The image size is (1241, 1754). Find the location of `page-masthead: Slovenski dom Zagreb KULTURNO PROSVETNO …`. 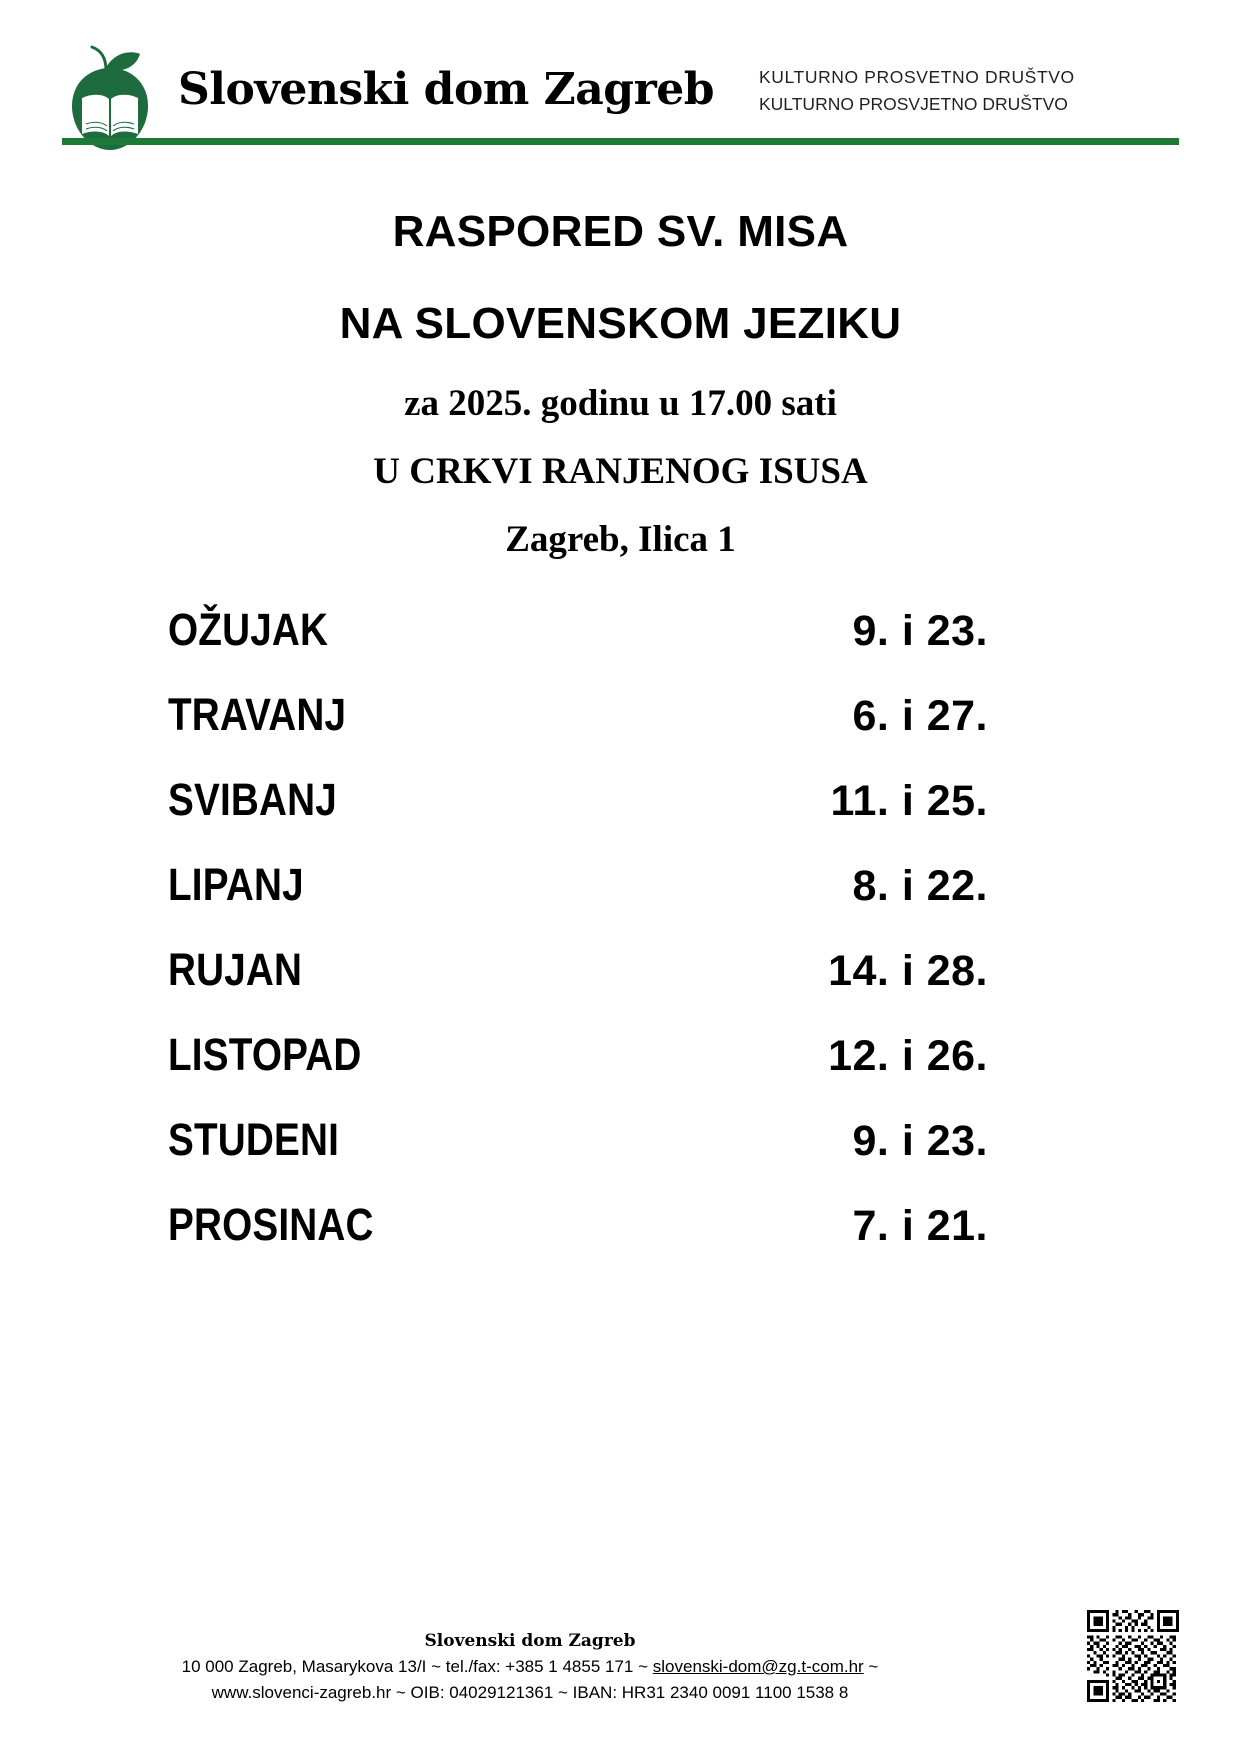

page-masthead: Slovenski dom Zagreb KULTURNO PROSVETNO … is located at coordinates (620, 80).